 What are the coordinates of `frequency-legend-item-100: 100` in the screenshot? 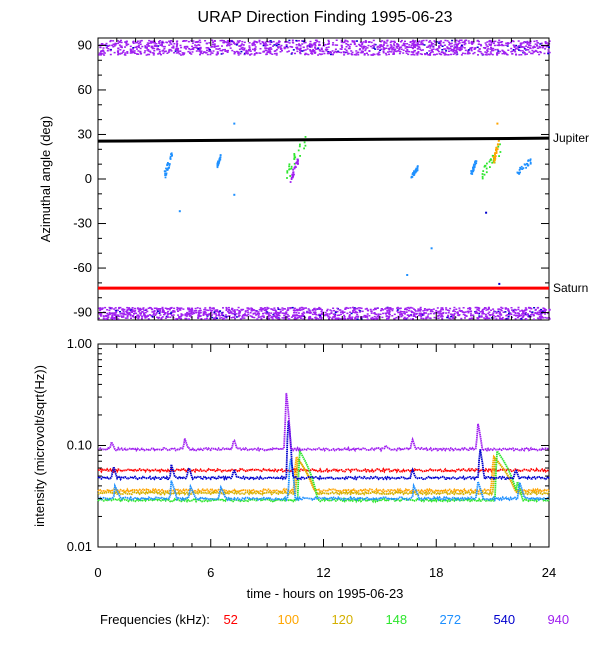 It's located at (288, 619).